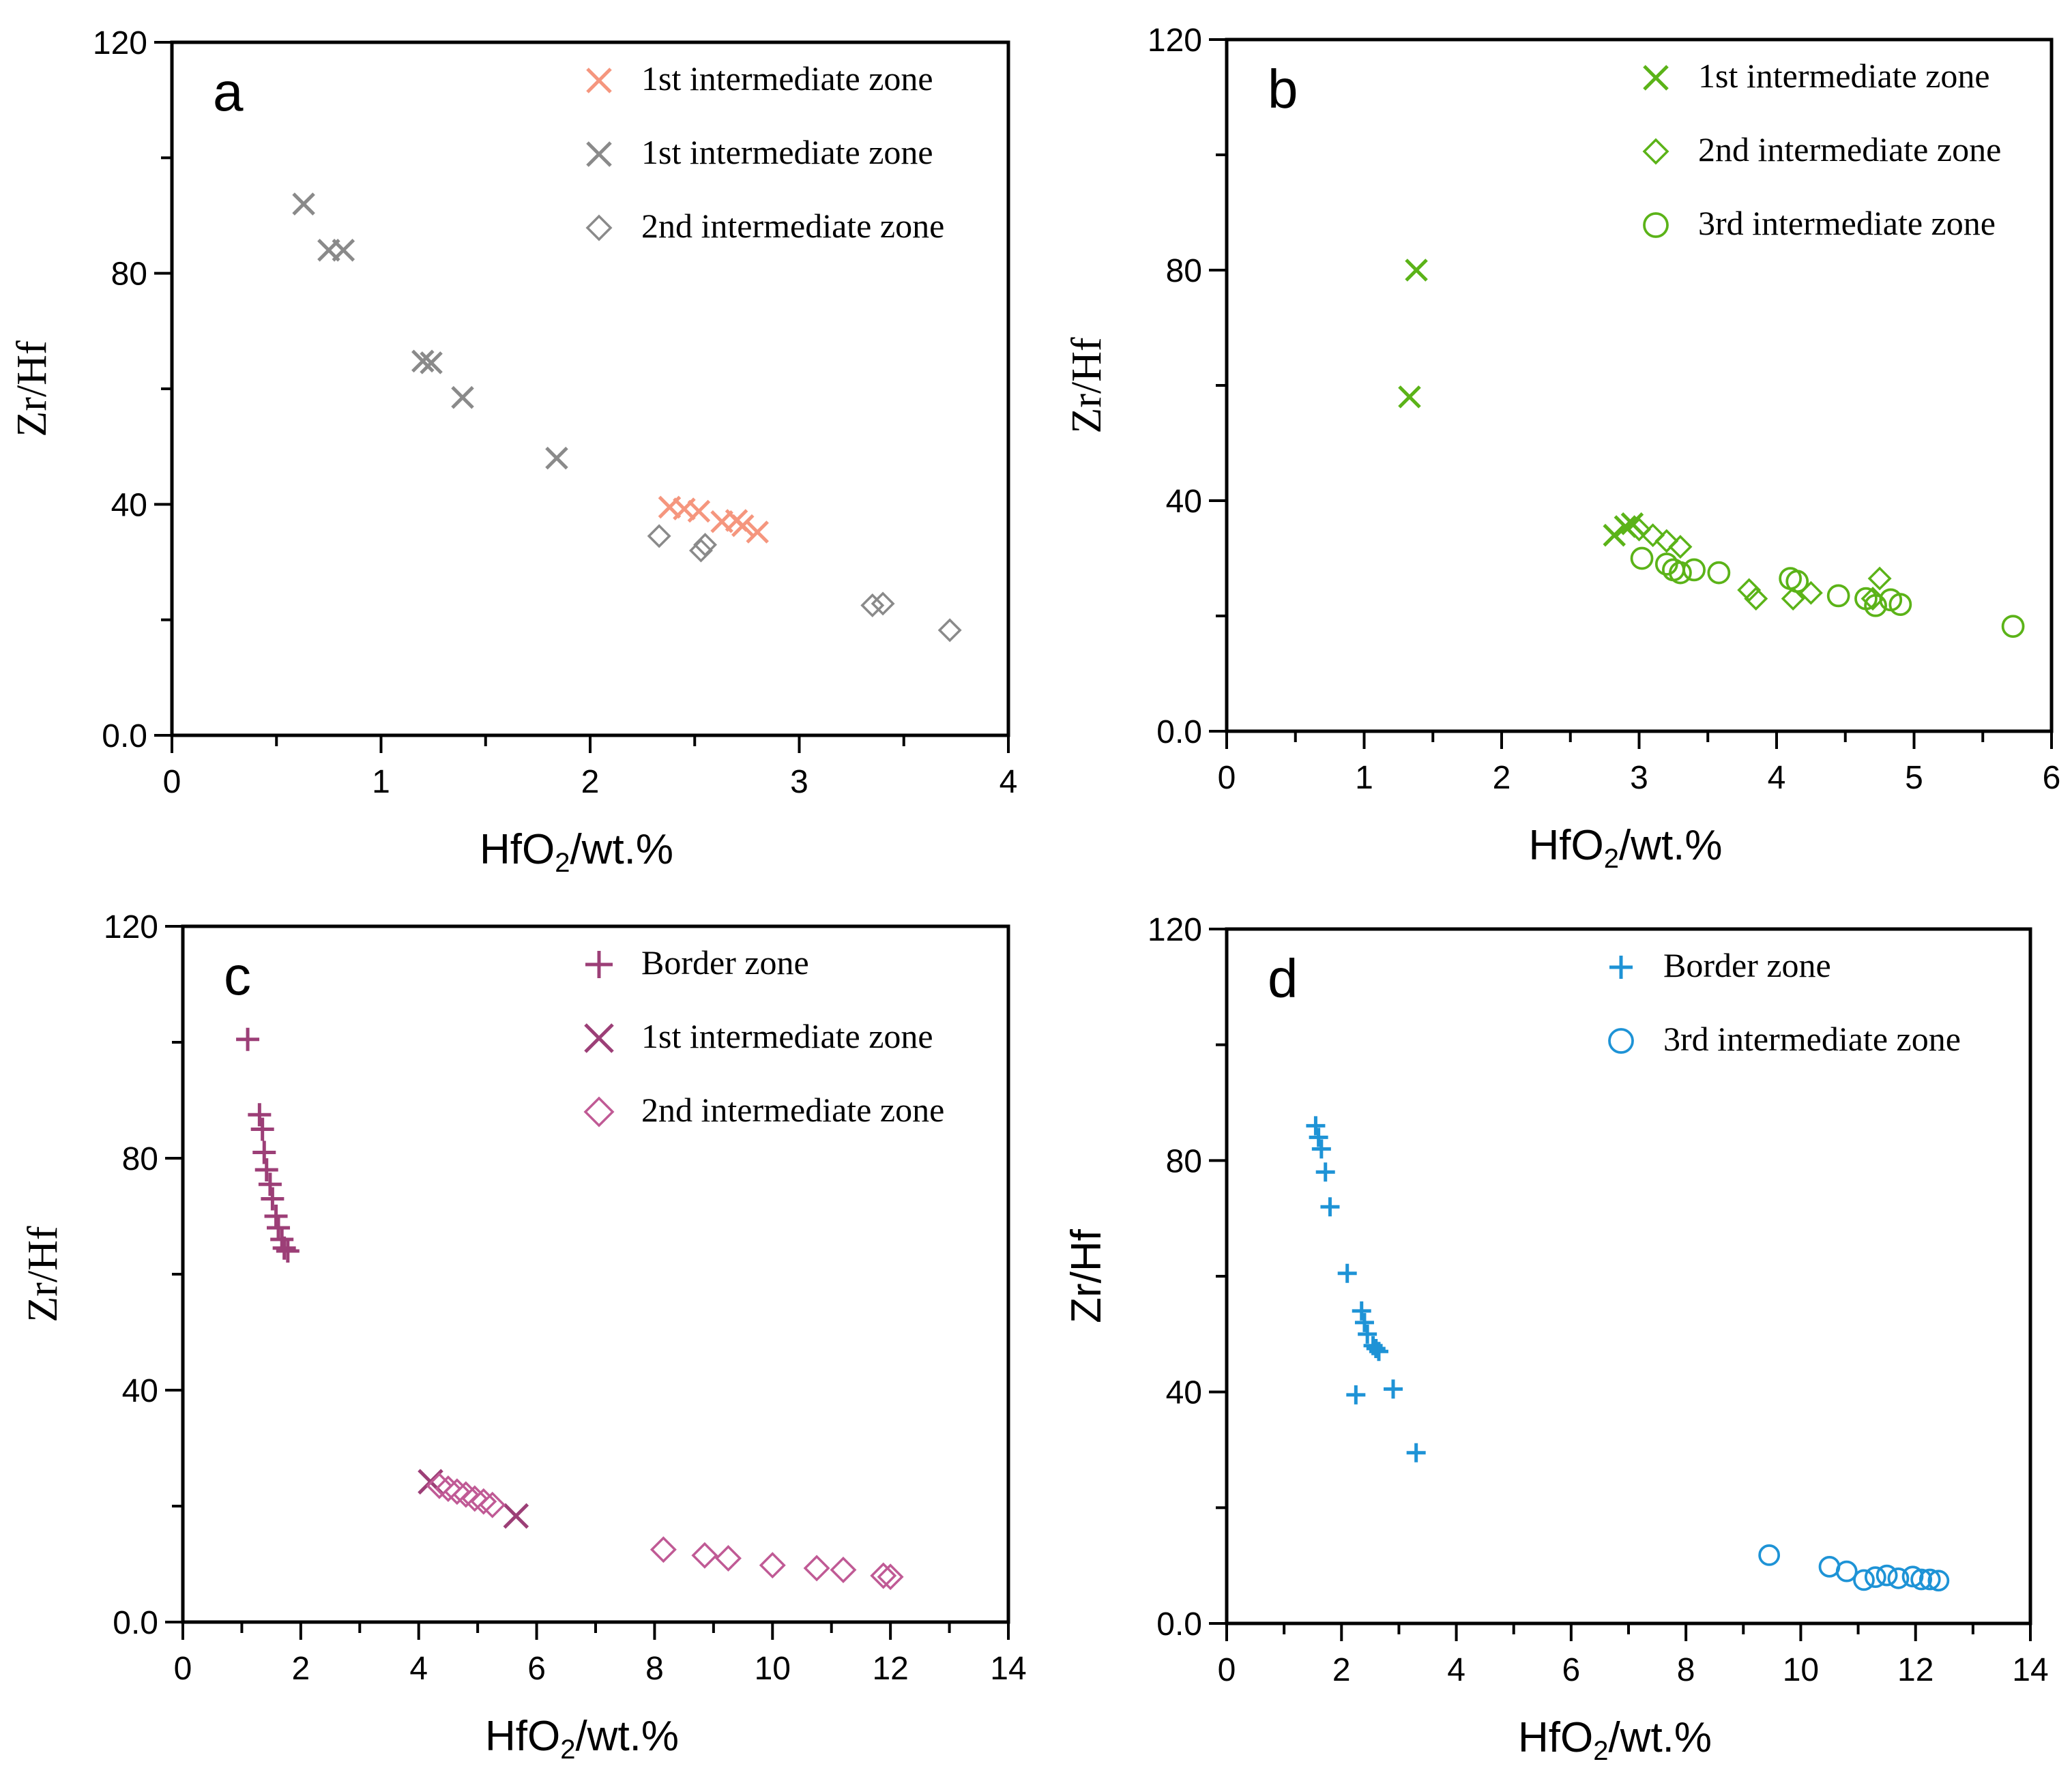 Image resolution: width=2072 pixels, height=1781 pixels. I want to click on x-tick-label: 4, so click(1777, 778).